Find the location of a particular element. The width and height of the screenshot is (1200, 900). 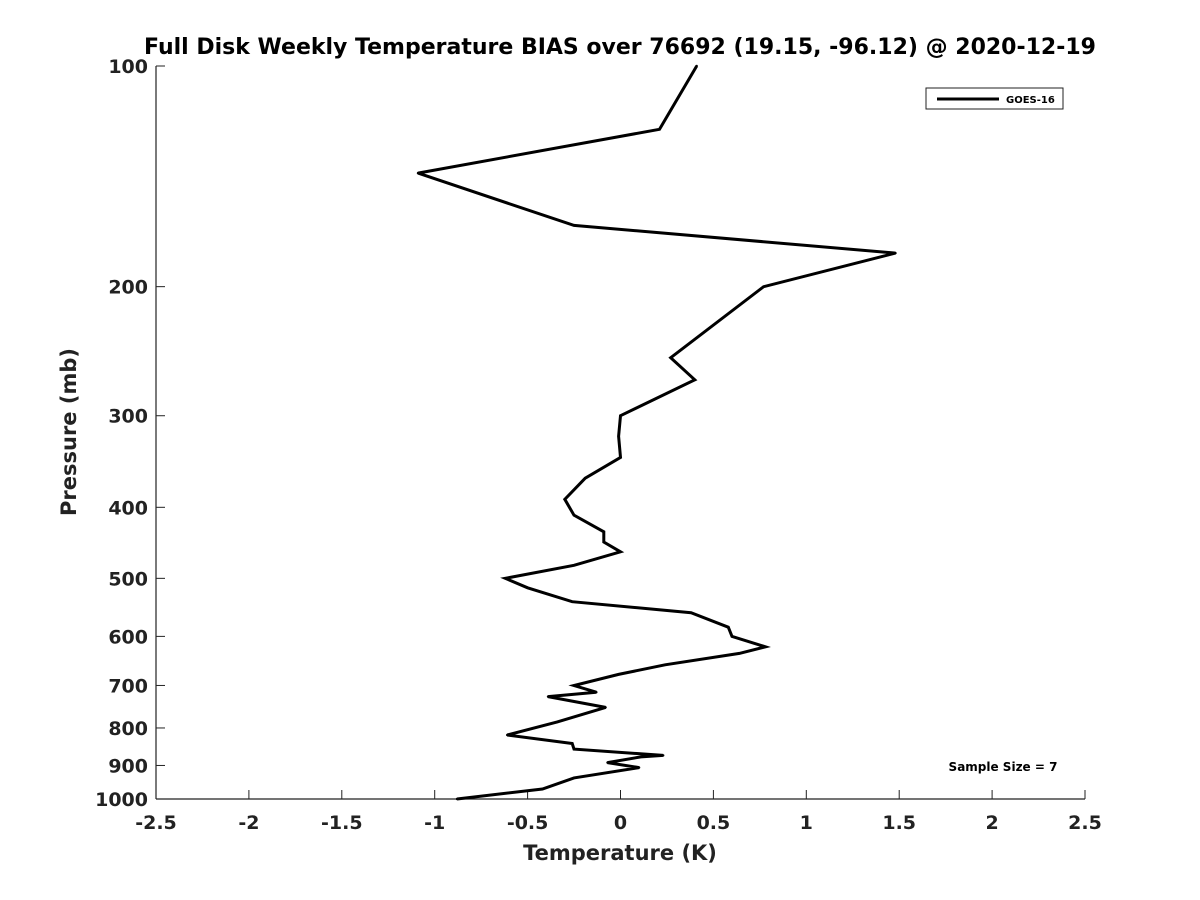

y-tick-label: 200 is located at coordinates (128, 288).